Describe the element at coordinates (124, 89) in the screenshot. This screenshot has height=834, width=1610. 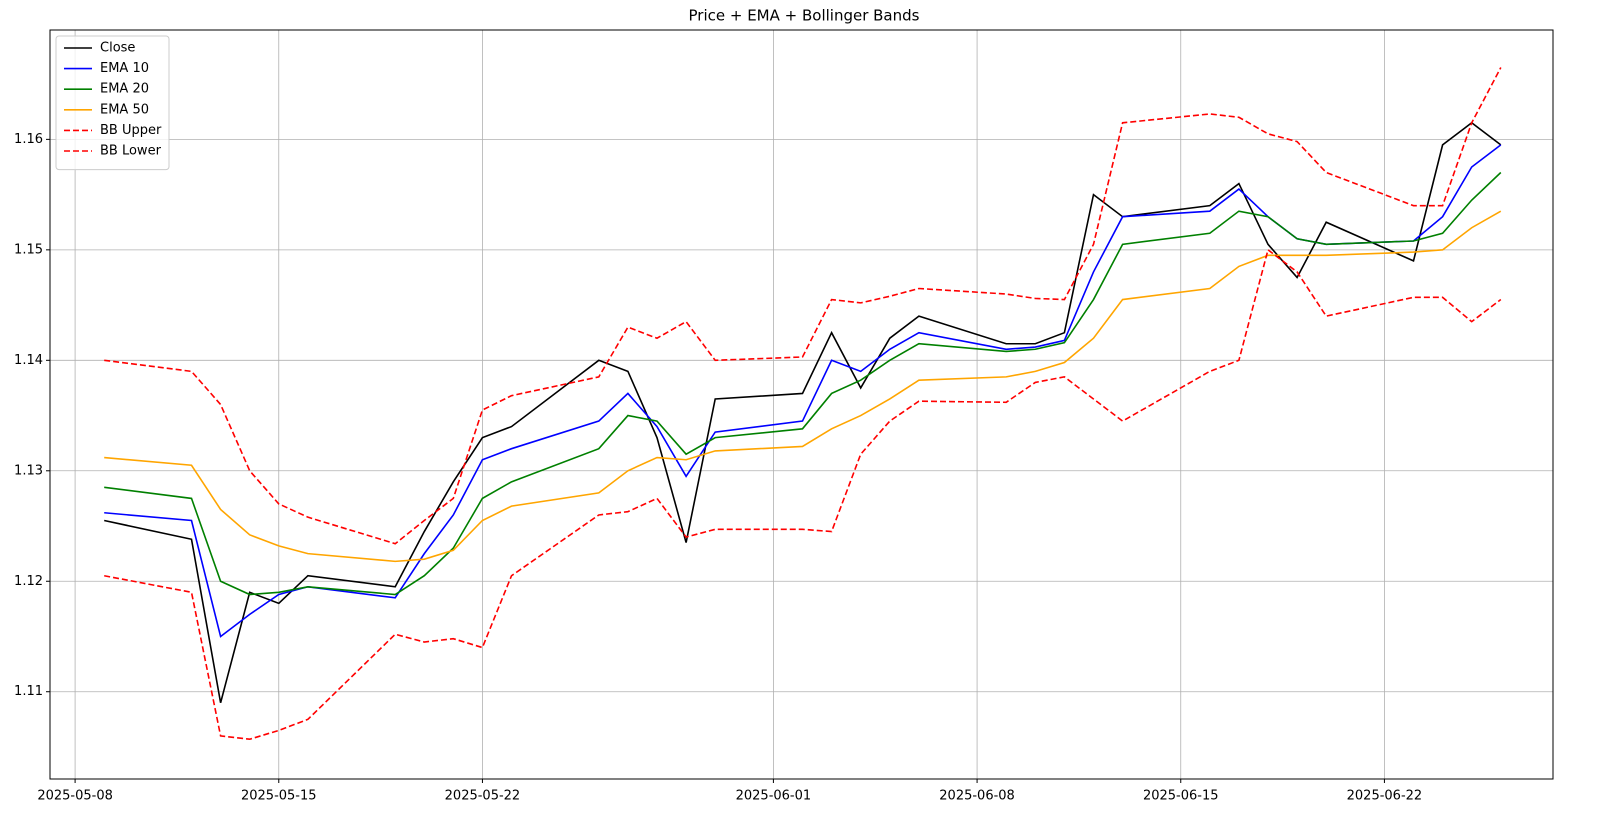
I see `legend-label: EMA 20` at that location.